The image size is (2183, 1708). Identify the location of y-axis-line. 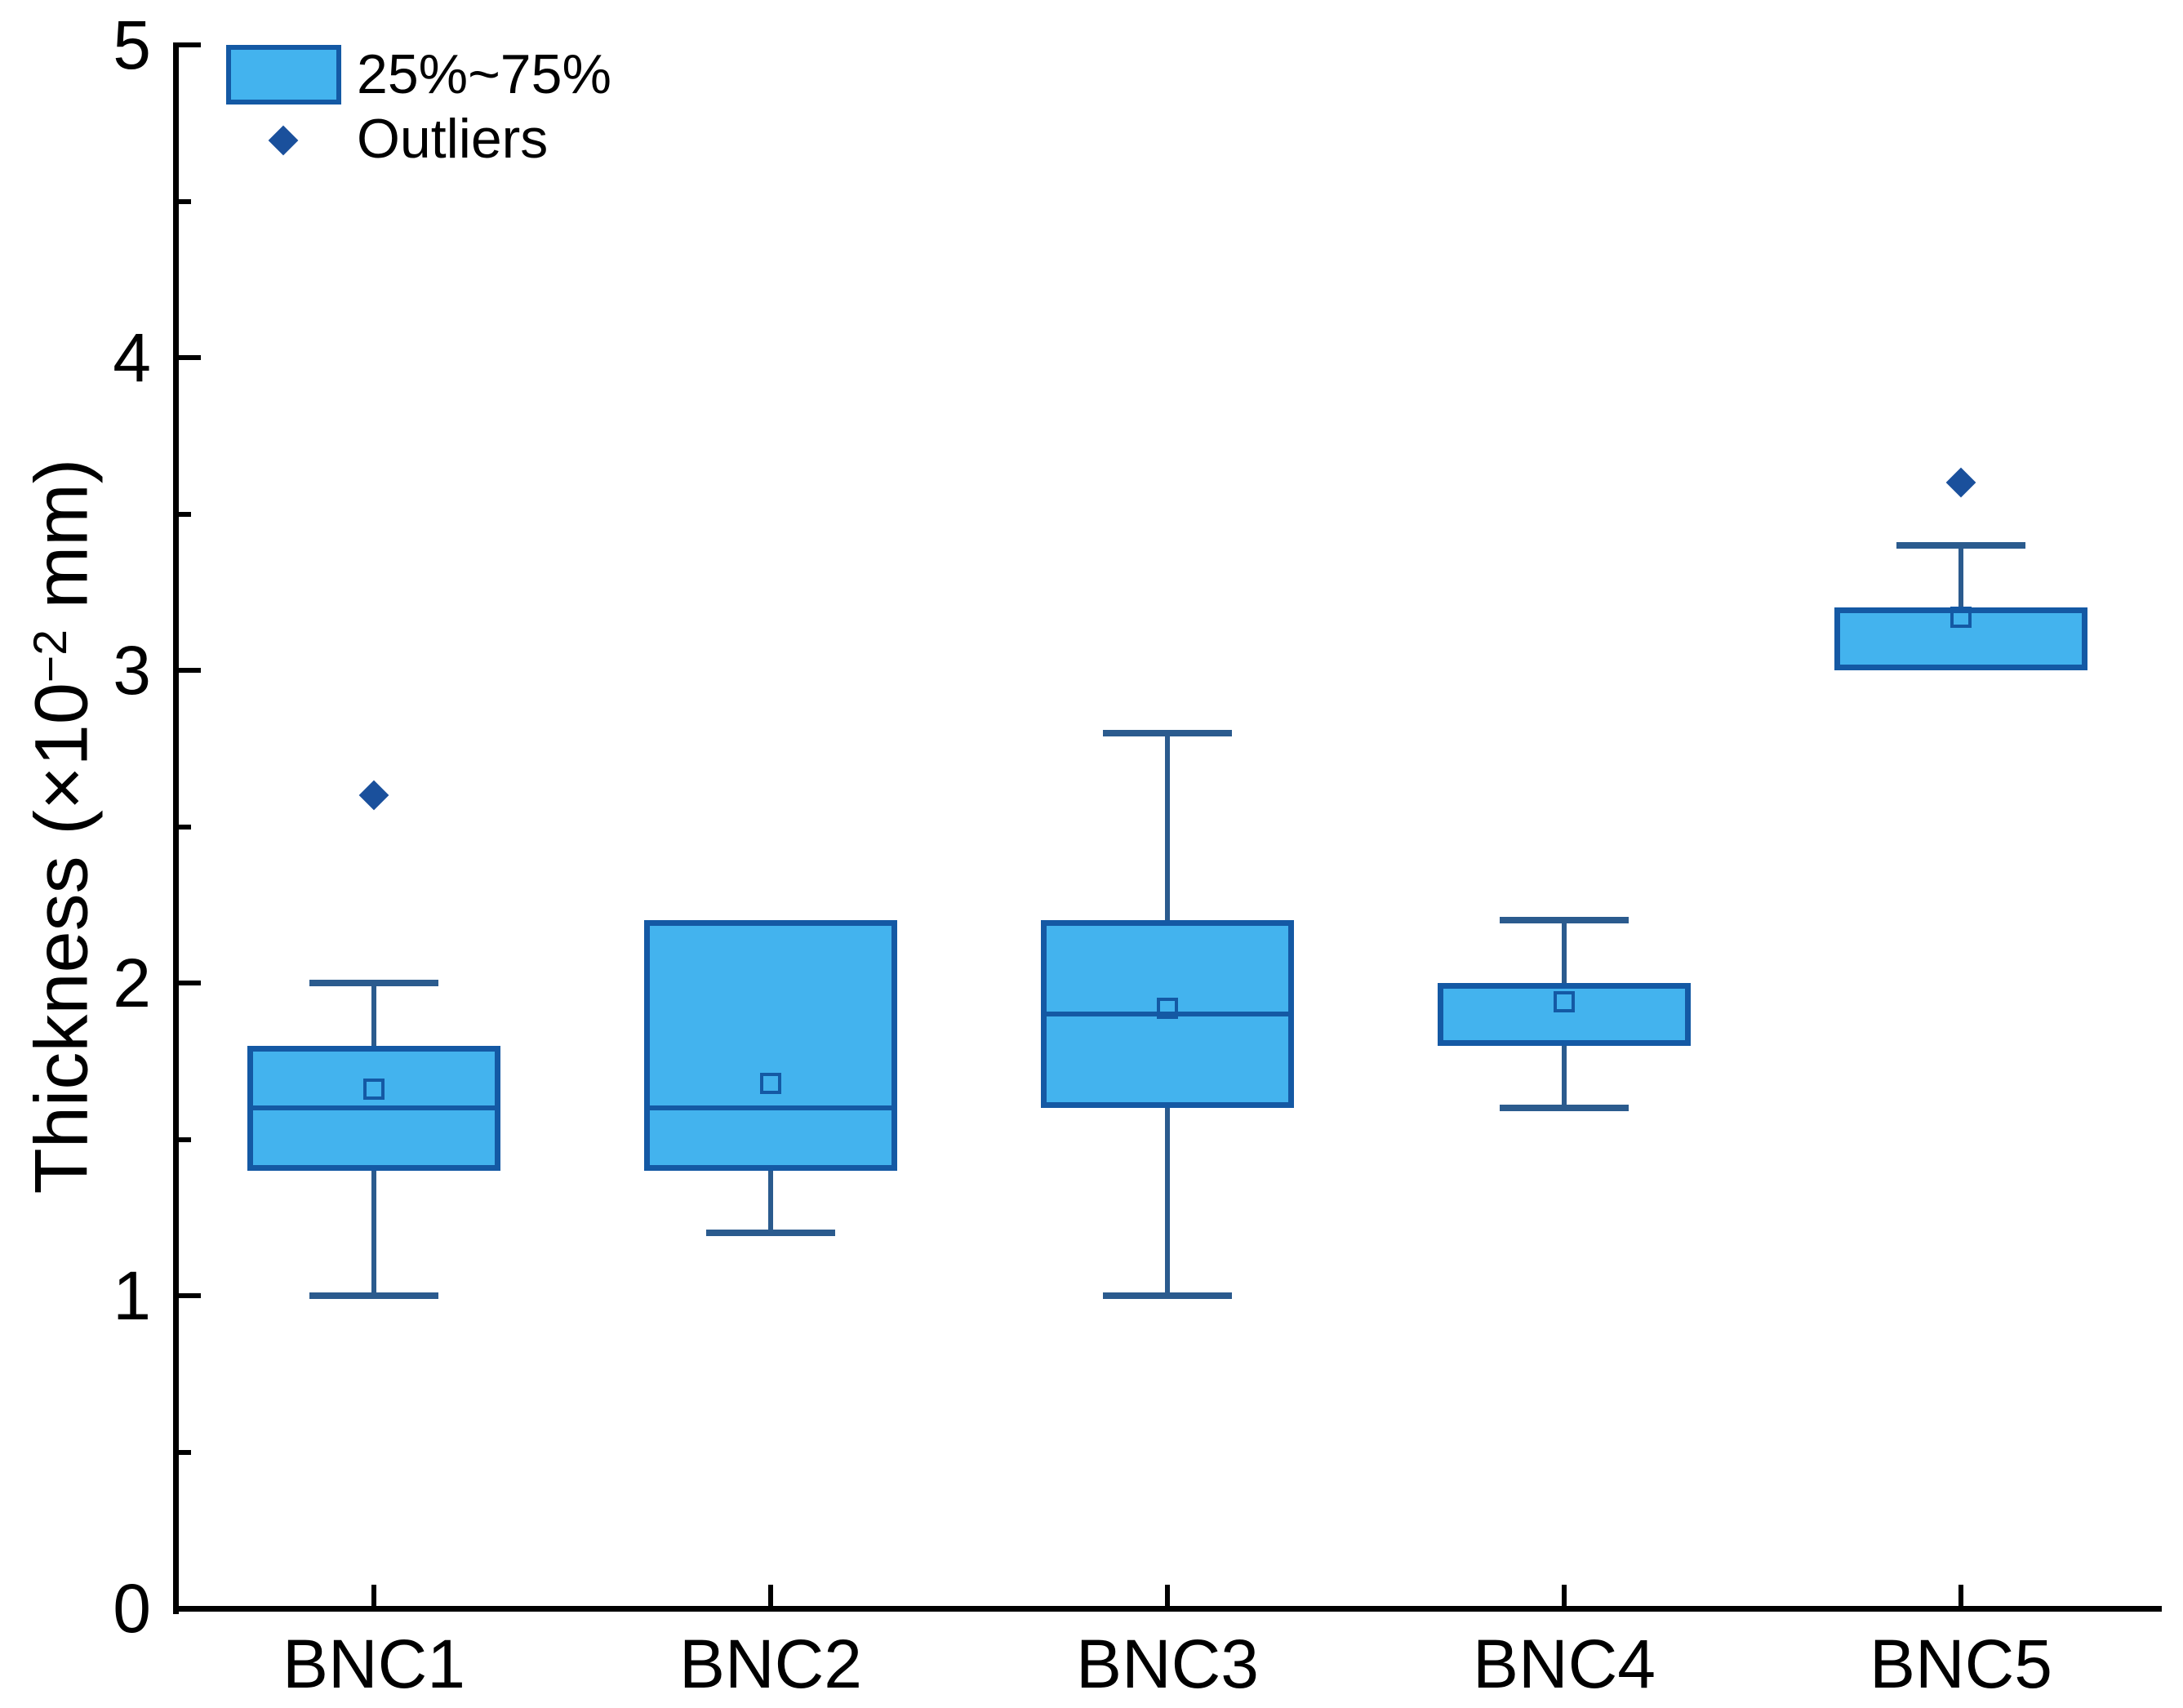
(176, 828).